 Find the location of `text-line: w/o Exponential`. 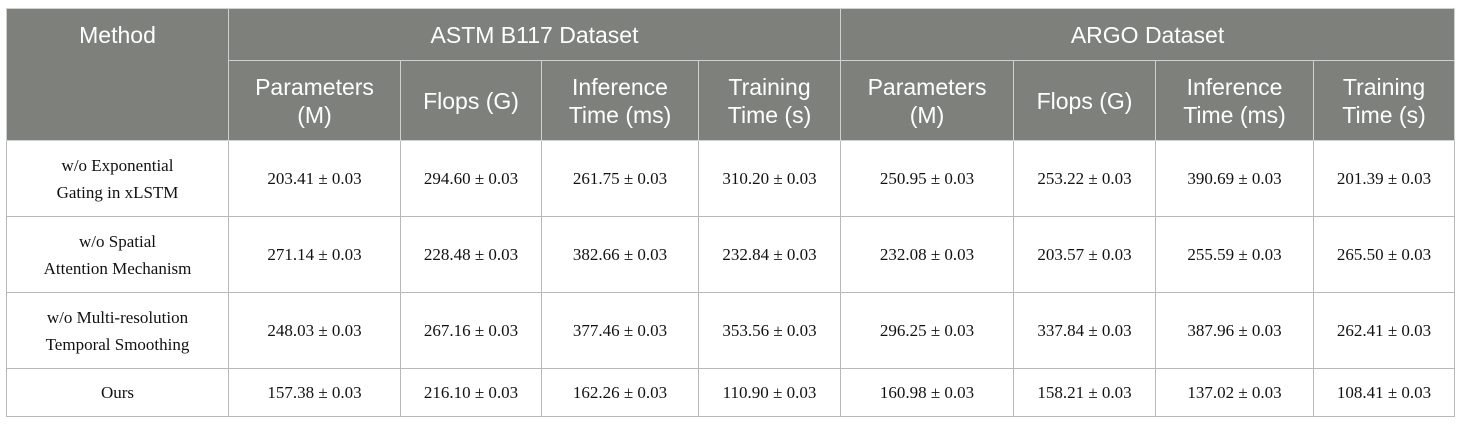

text-line: w/o Exponential is located at coordinates (117, 165).